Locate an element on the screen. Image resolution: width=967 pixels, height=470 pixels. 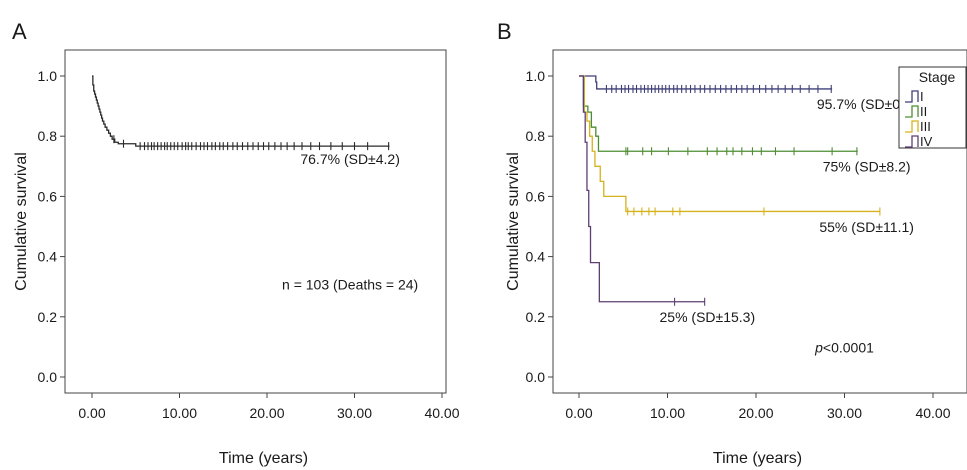
legend-label-stage-iv: IV is located at coordinates (926, 141).